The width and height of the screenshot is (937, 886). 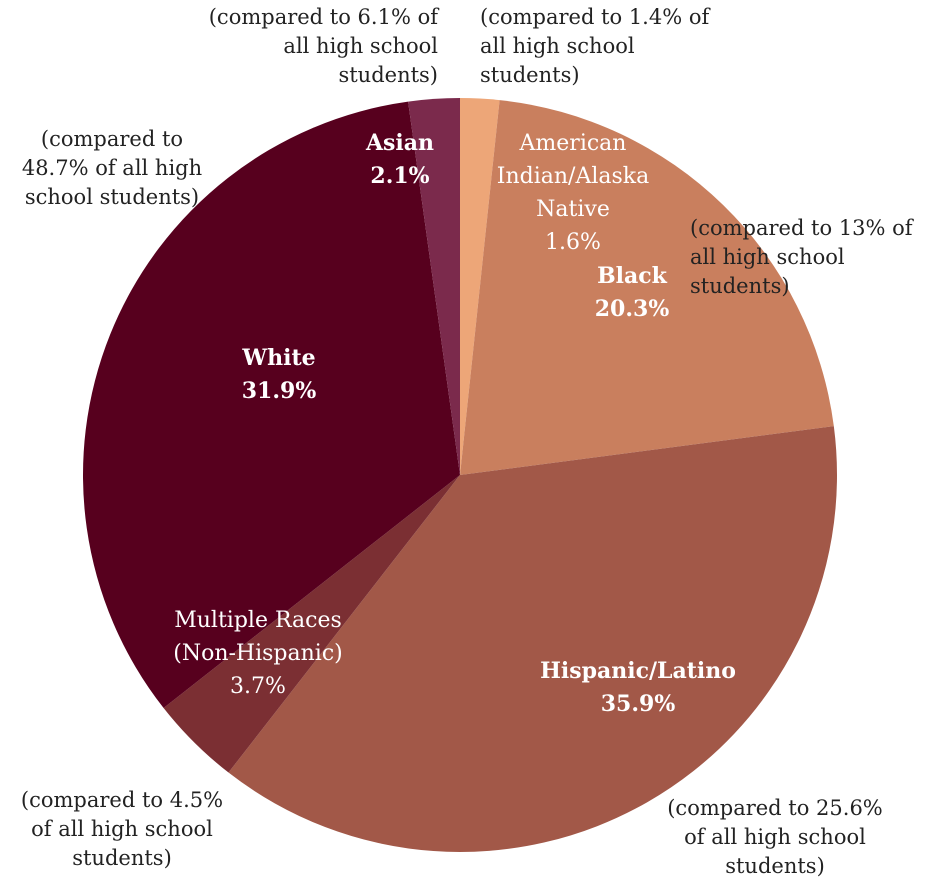 I want to click on comparison-note-line: (compared to 13% of, so click(x=802, y=228).